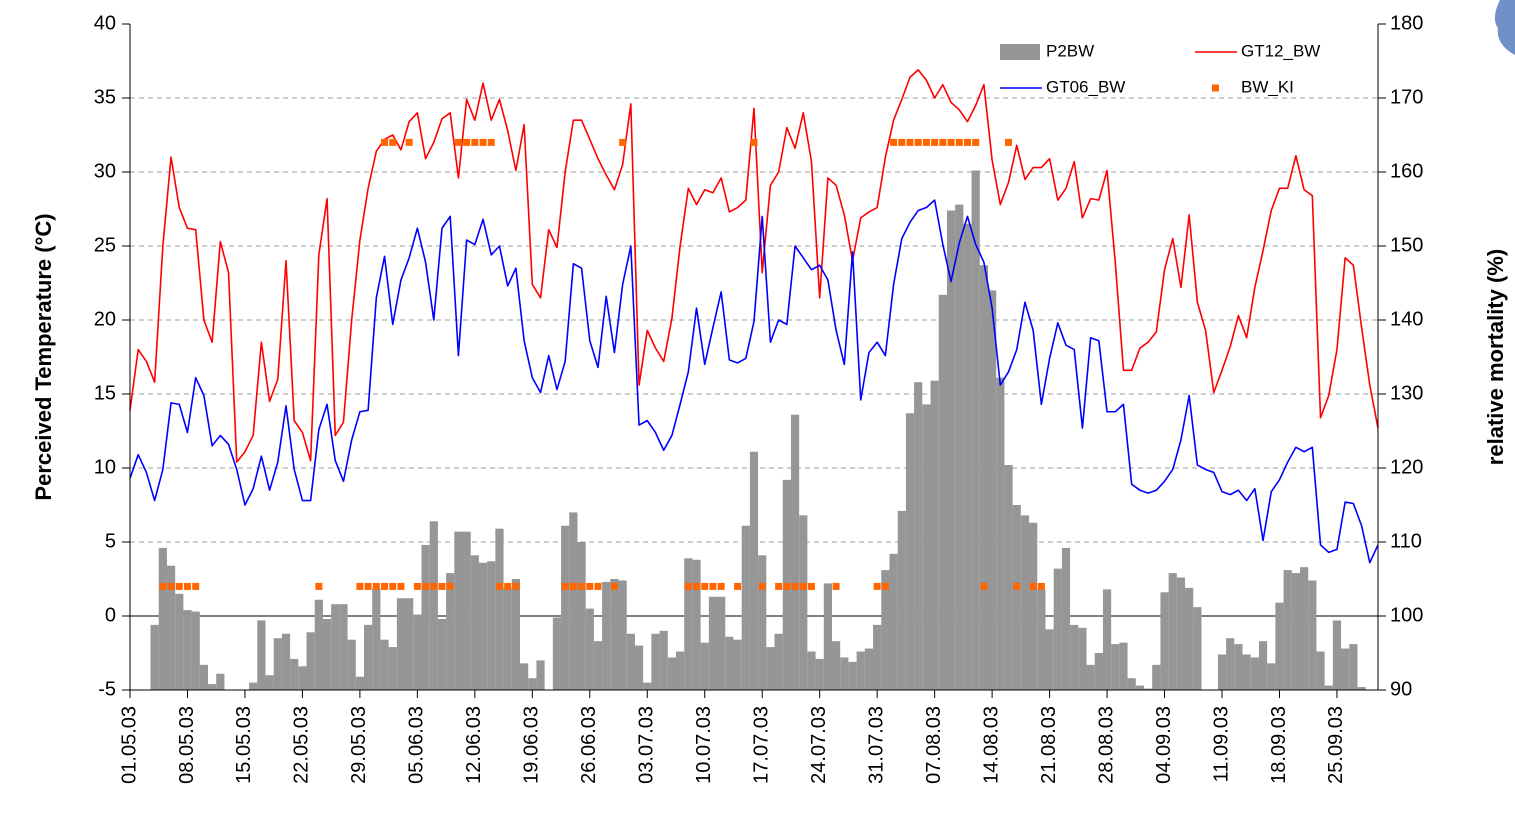 The image size is (1515, 828). What do you see at coordinates (1267, 86) in the screenshot?
I see `legend-label: BW_KI` at bounding box center [1267, 86].